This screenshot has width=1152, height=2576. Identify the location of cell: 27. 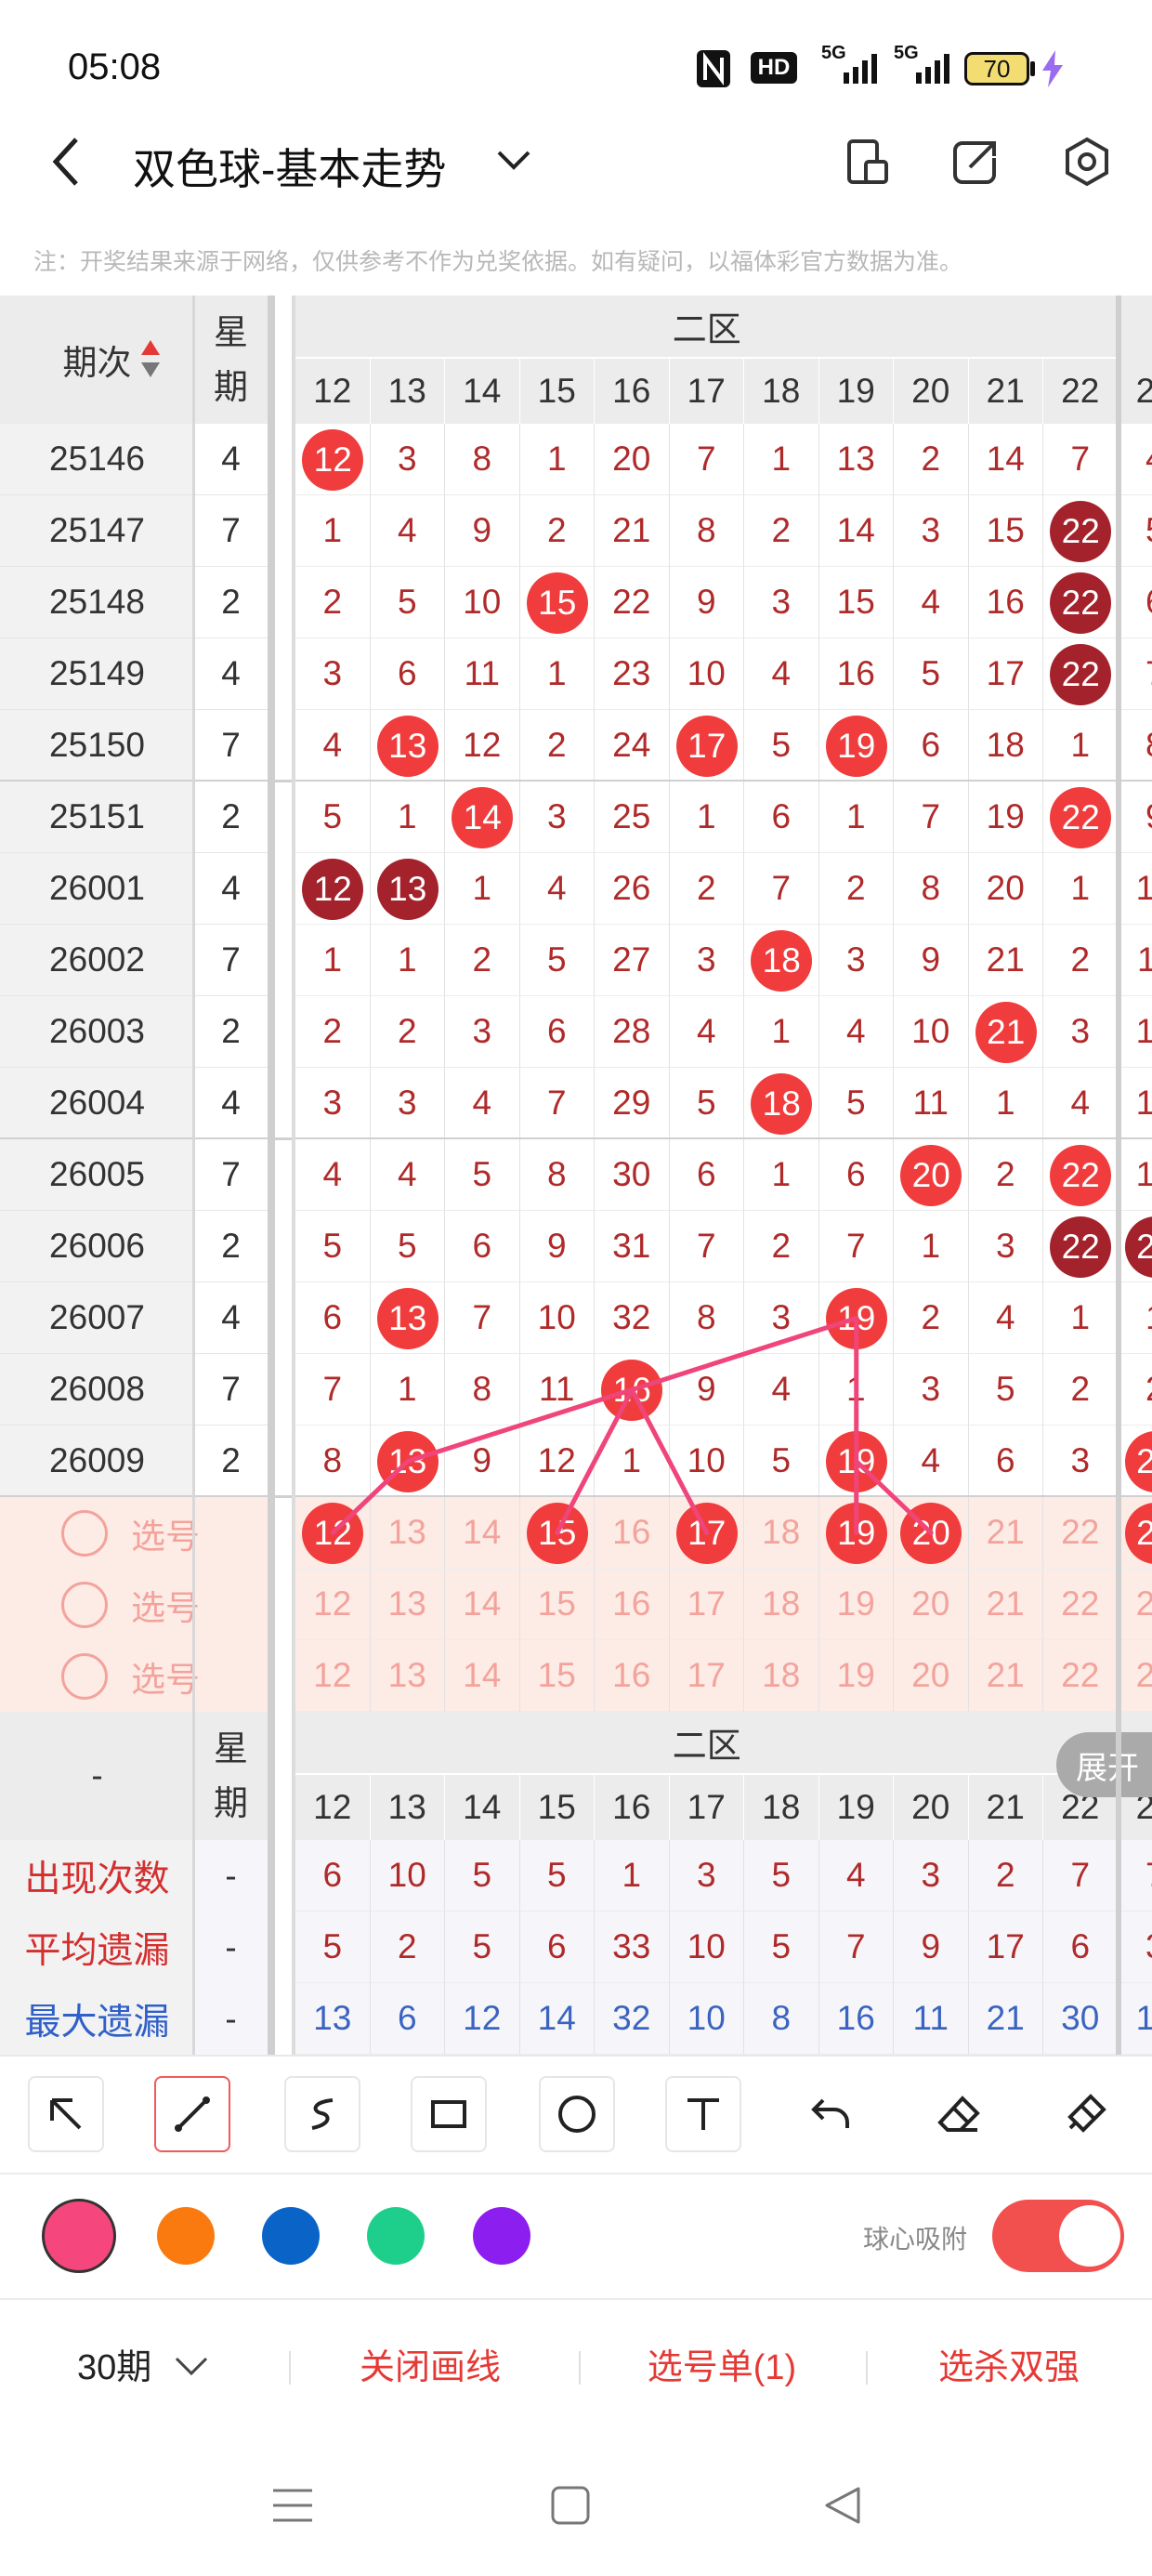
(632, 960).